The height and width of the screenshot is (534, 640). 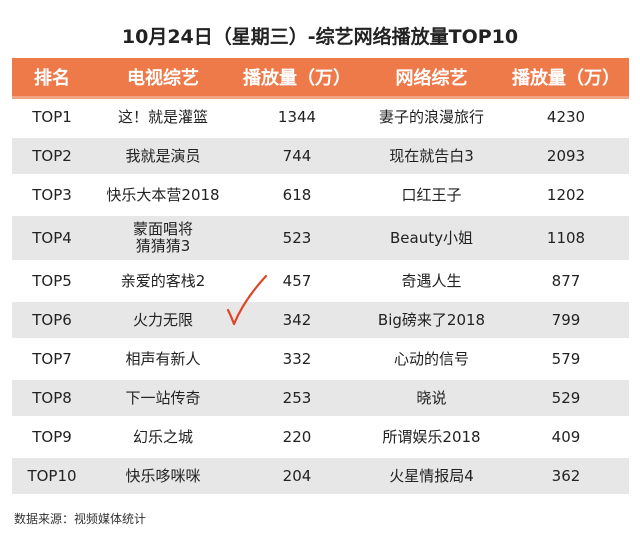 I want to click on source-note: 数据来源：视频媒体统计, so click(x=80, y=519).